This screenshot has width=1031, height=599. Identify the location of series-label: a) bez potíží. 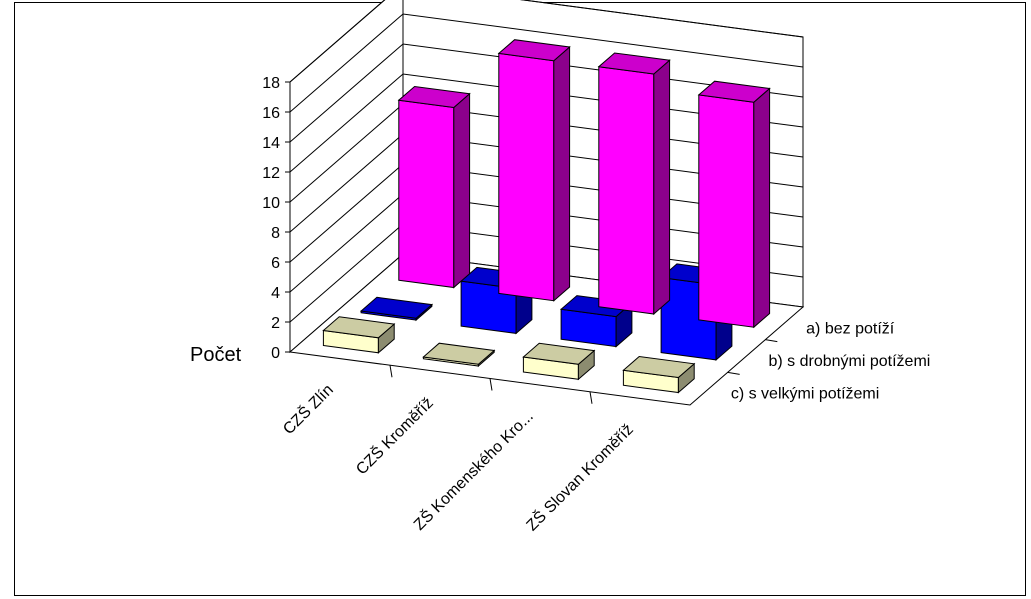
(850, 328).